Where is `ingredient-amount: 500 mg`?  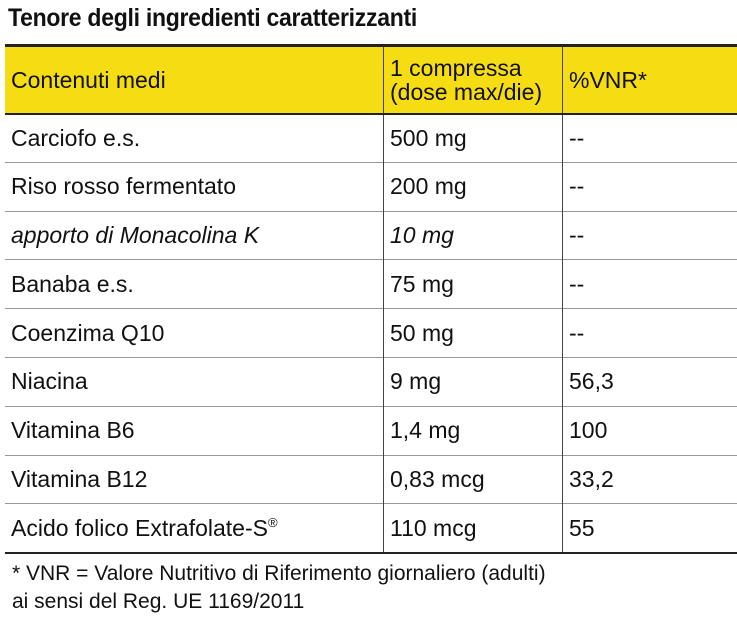 ingredient-amount: 500 mg is located at coordinates (473, 138).